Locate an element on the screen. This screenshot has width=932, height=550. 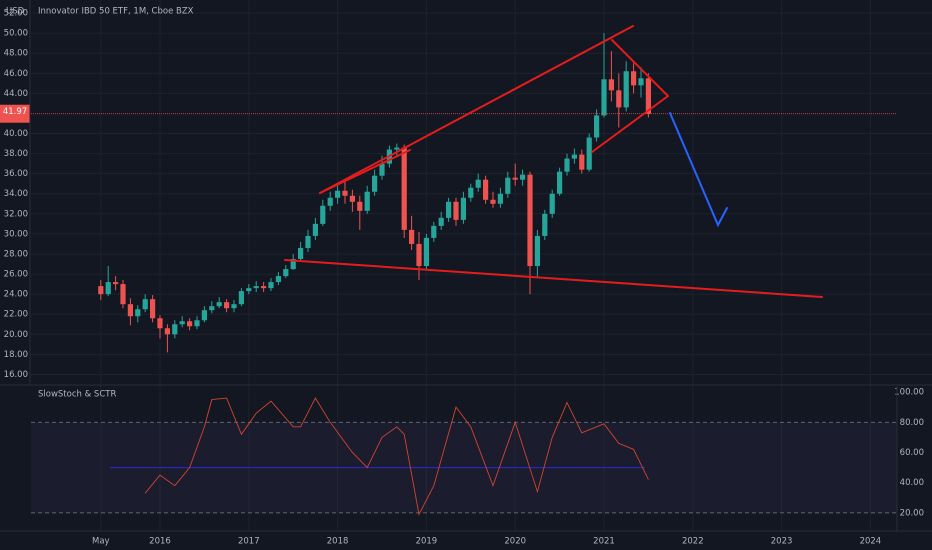
last-price-label: 41.97 is located at coordinates (15, 112).